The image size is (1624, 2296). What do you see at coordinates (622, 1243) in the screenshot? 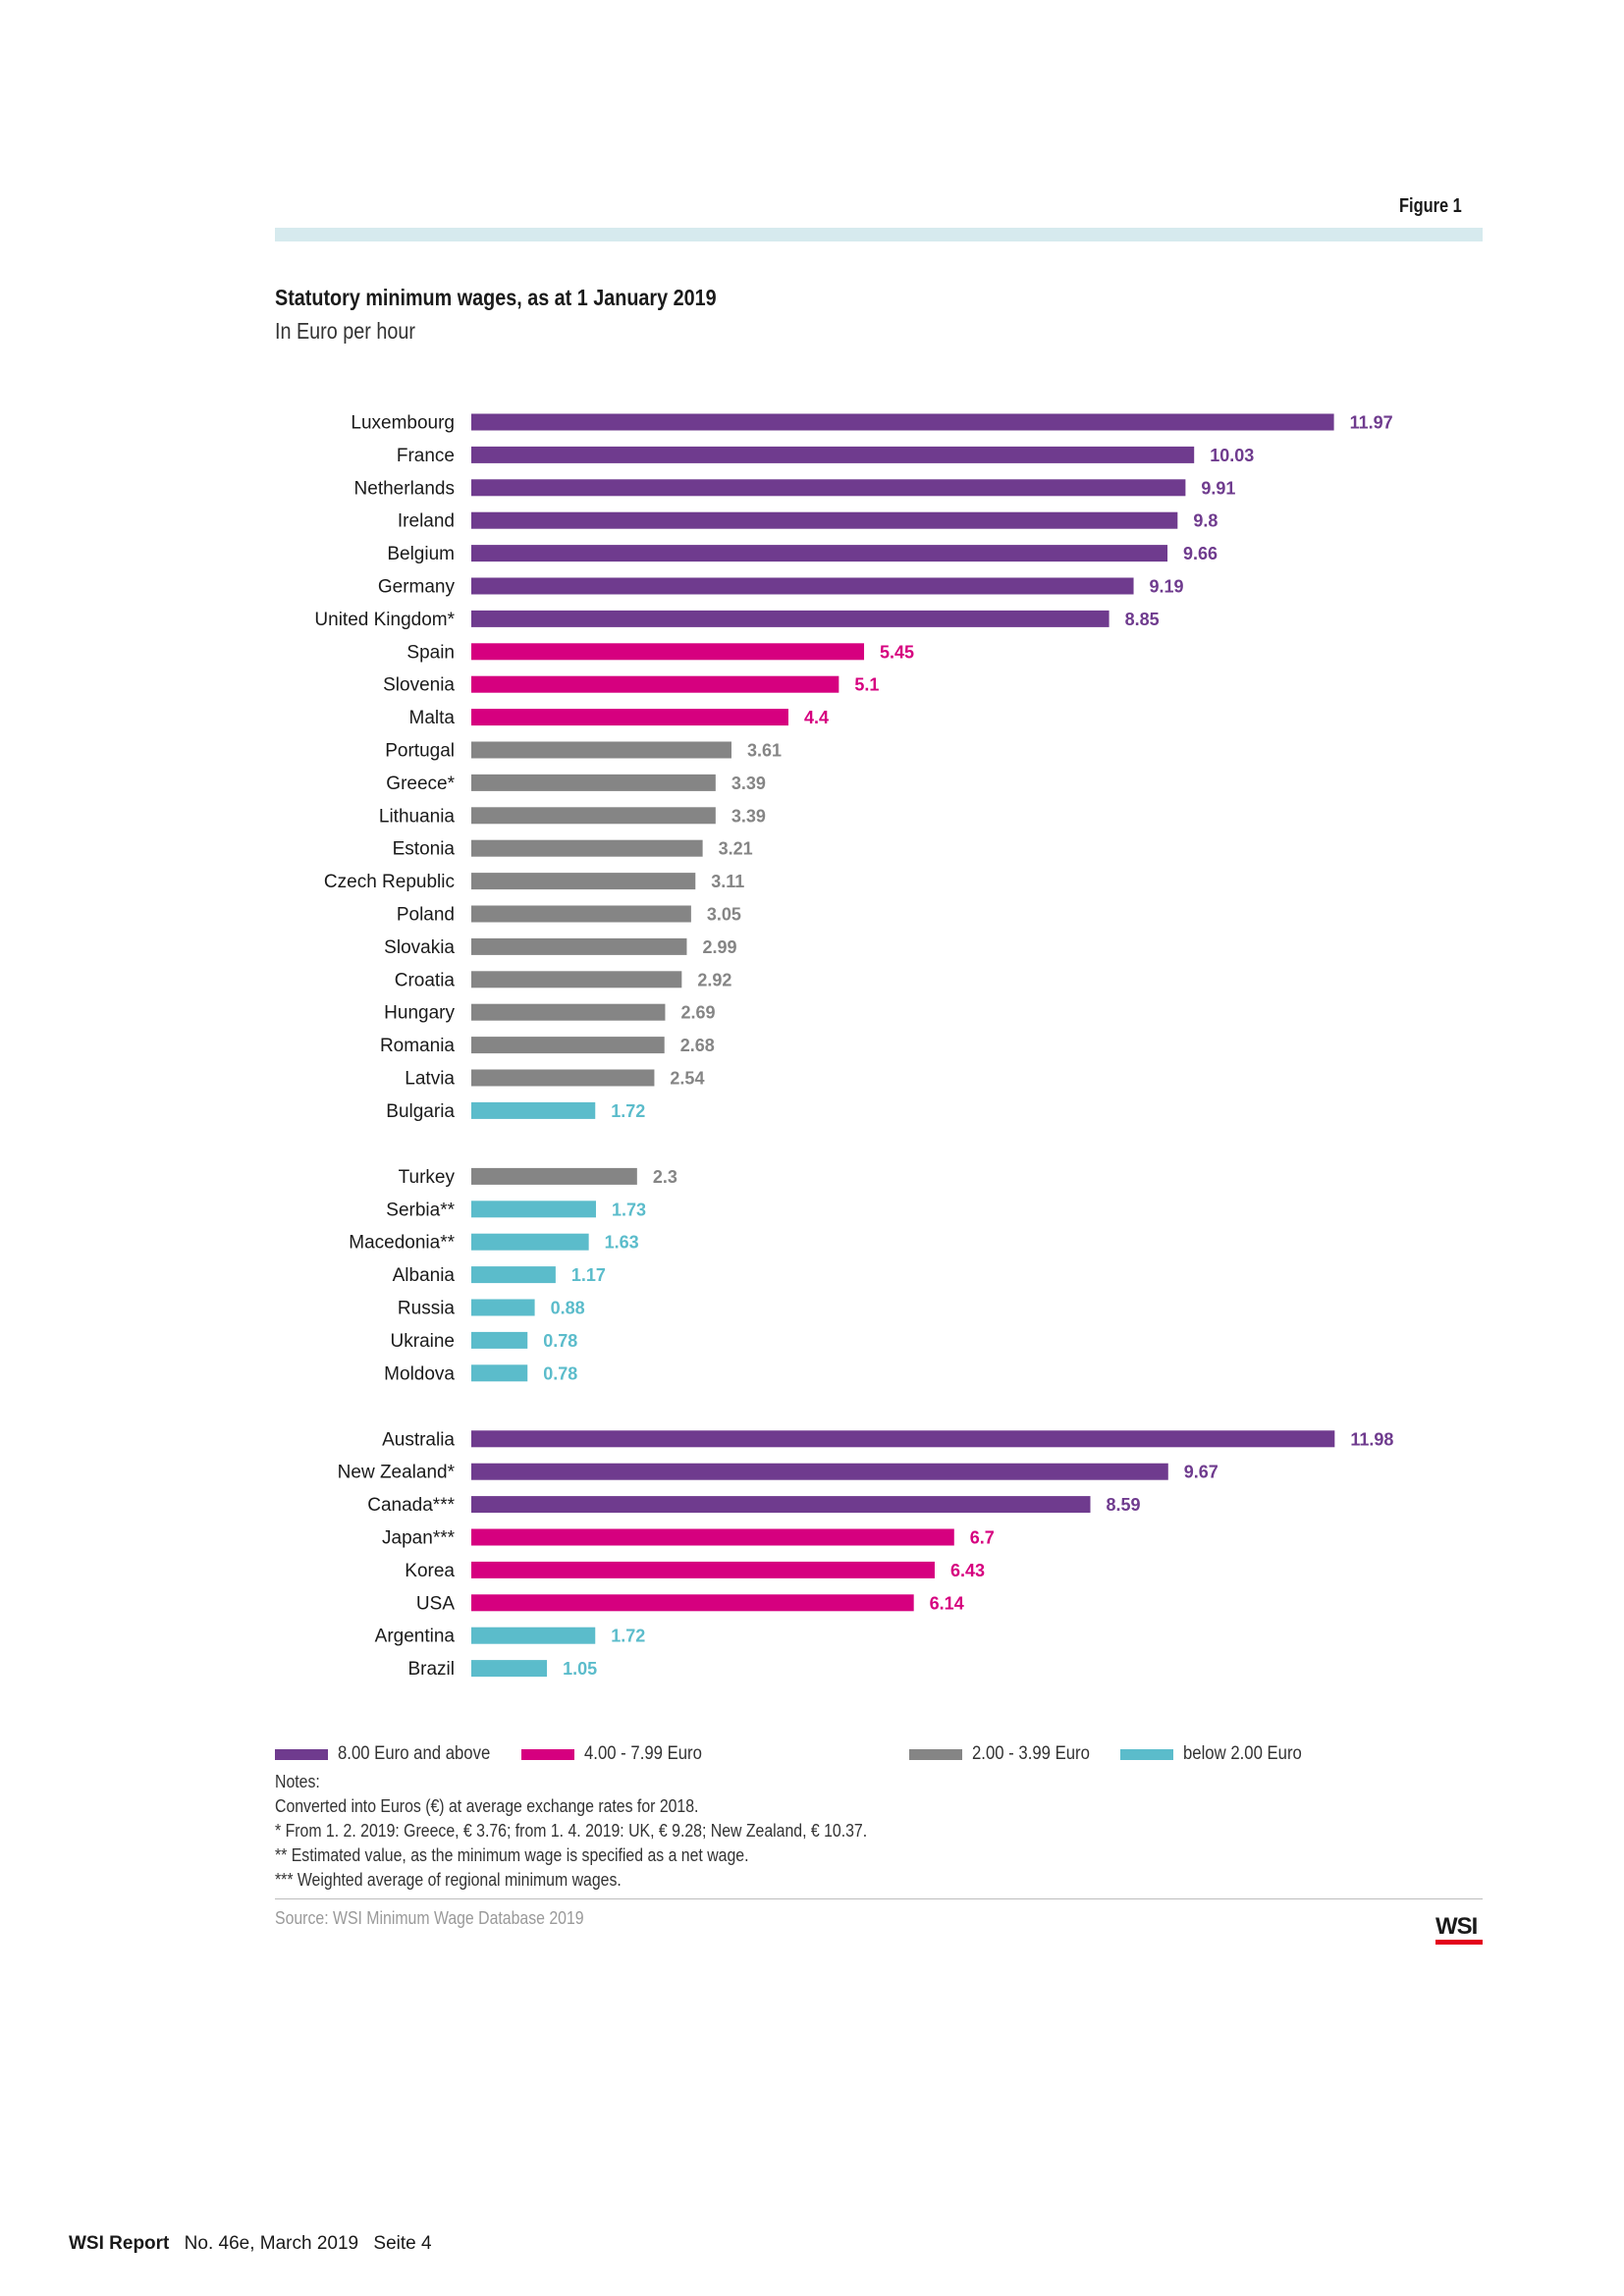
I see `value-label: 1.63` at bounding box center [622, 1243].